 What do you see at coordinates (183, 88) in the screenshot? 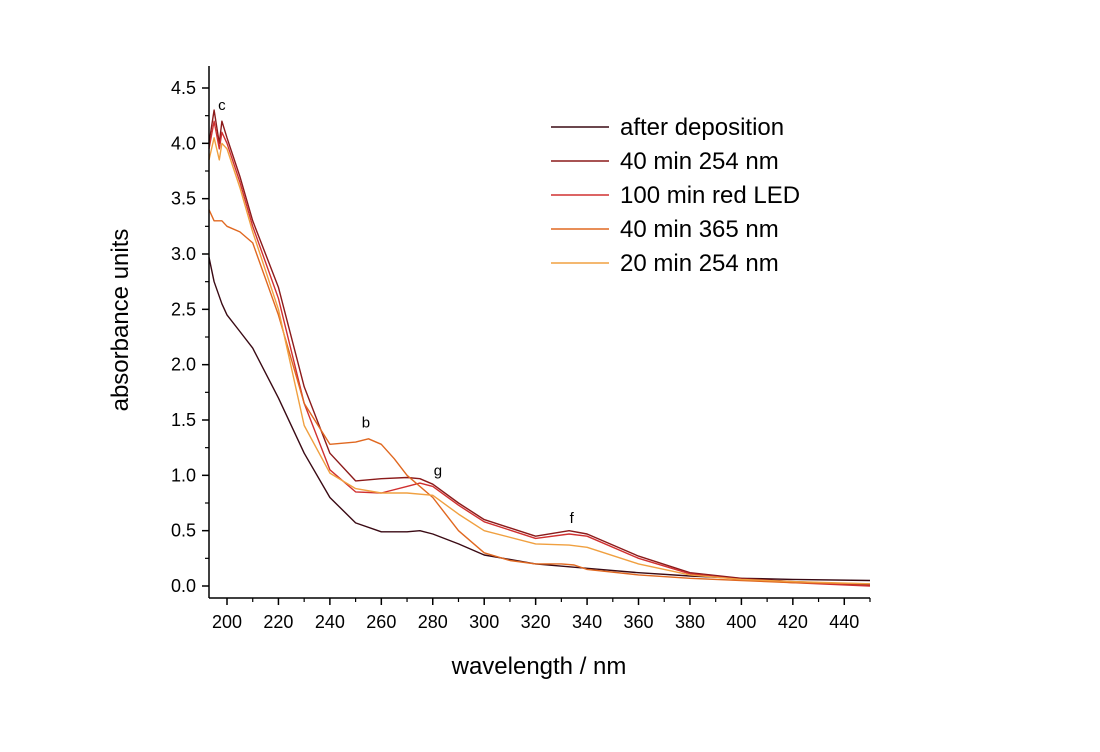
I see `y-tick-label: 4.5` at bounding box center [183, 88].